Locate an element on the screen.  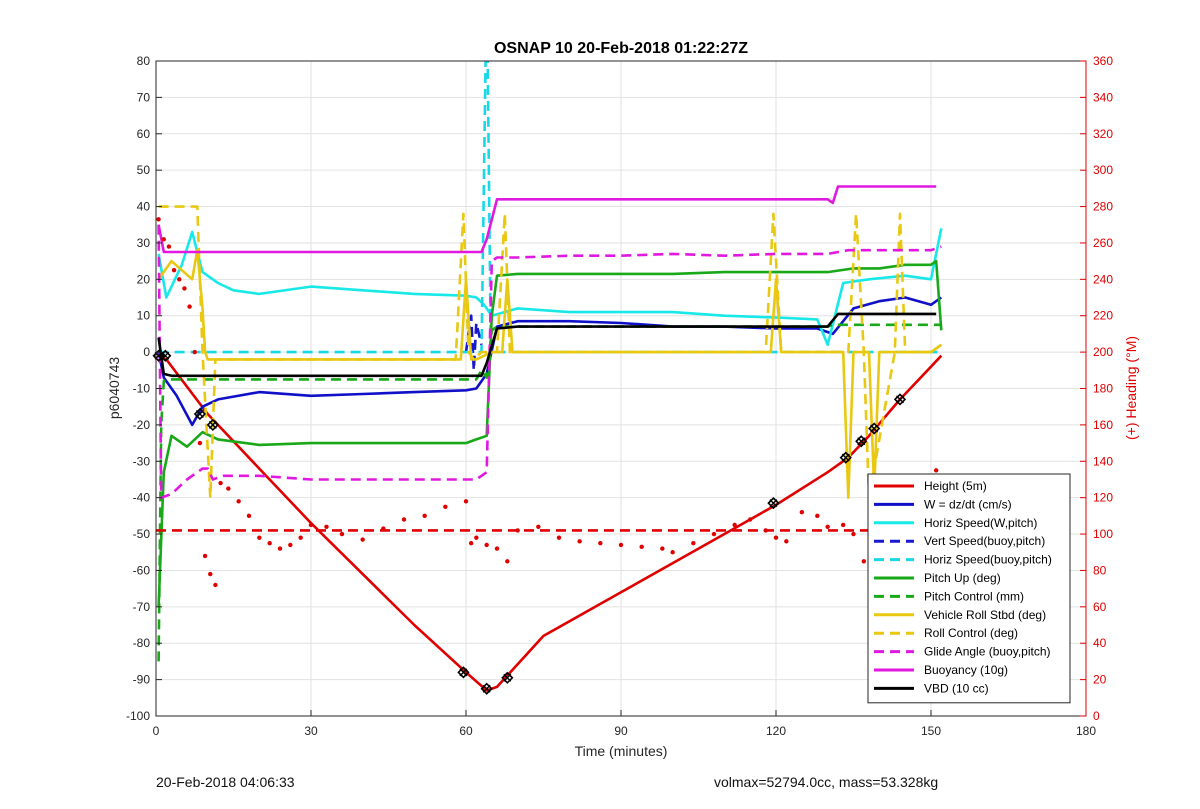
legend-label: Buoyancy (10g) is located at coordinates (966, 670).